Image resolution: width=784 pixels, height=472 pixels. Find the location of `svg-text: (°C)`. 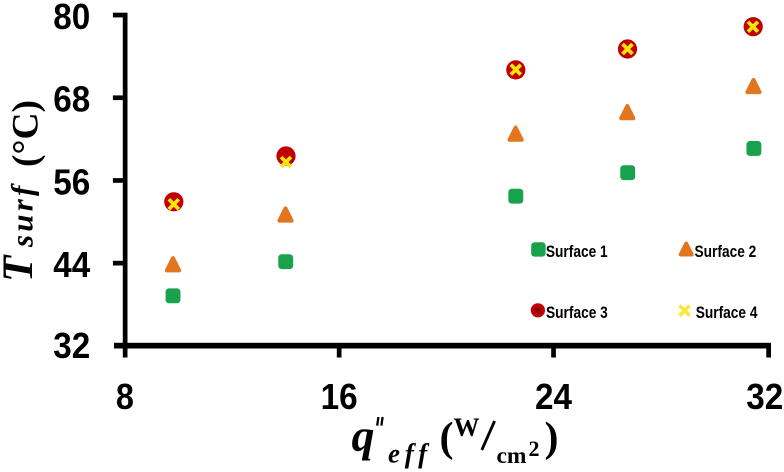

svg-text: (°C) is located at coordinates (25, 133).